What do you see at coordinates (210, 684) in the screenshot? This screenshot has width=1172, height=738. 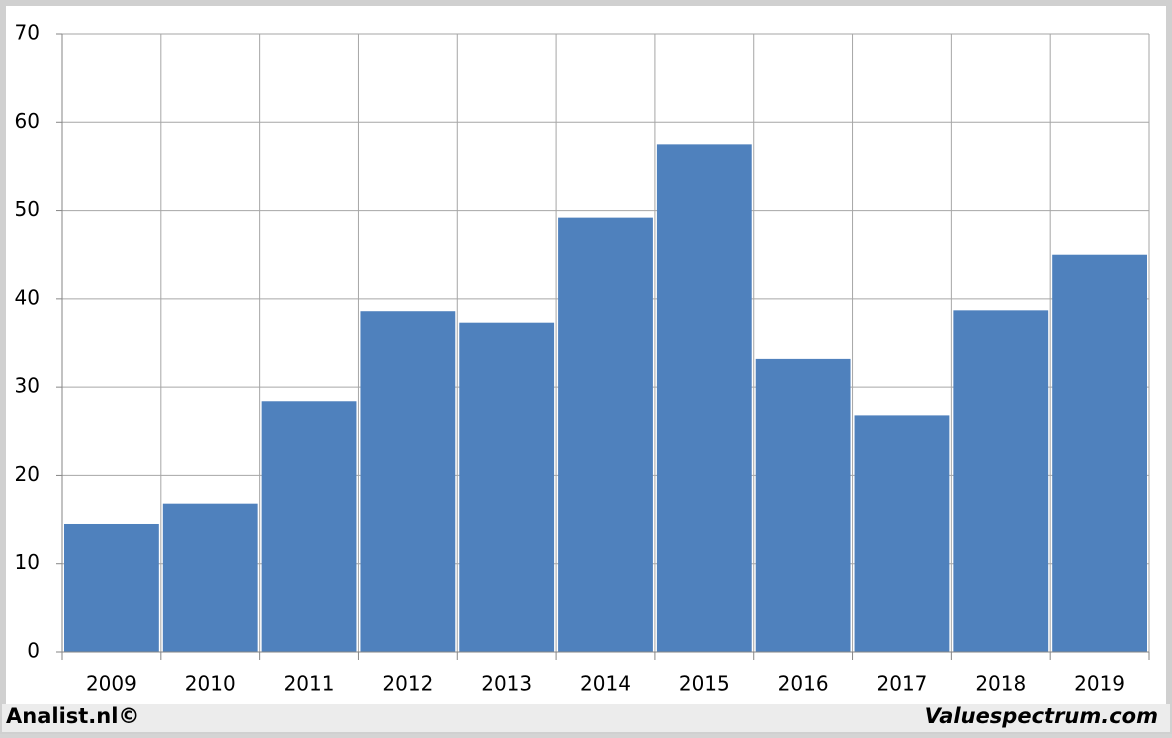 I see `x-tick-label: 2010` at bounding box center [210, 684].